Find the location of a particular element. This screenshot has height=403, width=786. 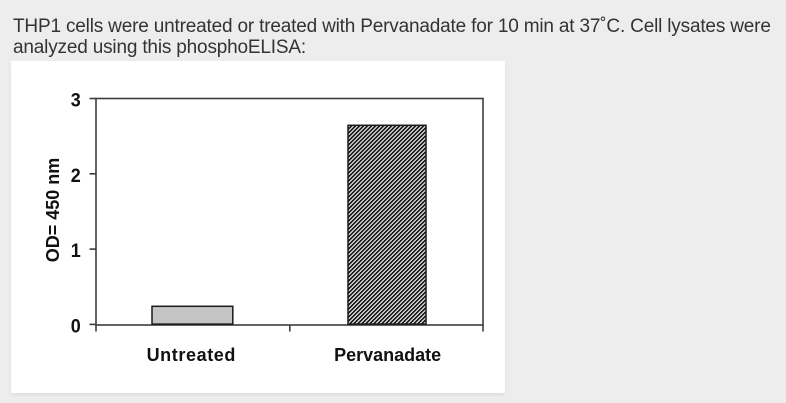

svg-text: 1 is located at coordinates (76, 251).